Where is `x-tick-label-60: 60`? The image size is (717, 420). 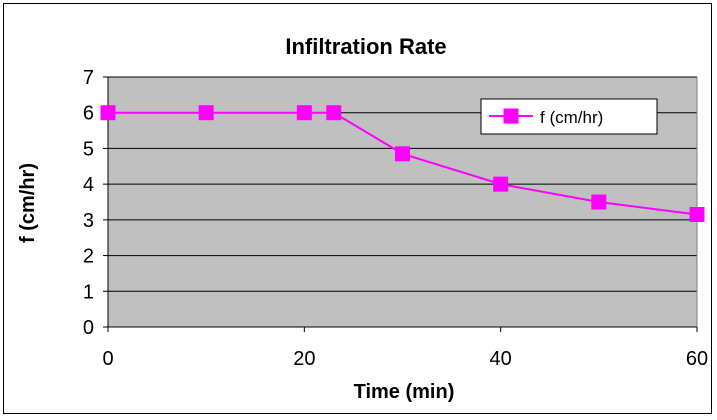 x-tick-label-60: 60 is located at coordinates (697, 359).